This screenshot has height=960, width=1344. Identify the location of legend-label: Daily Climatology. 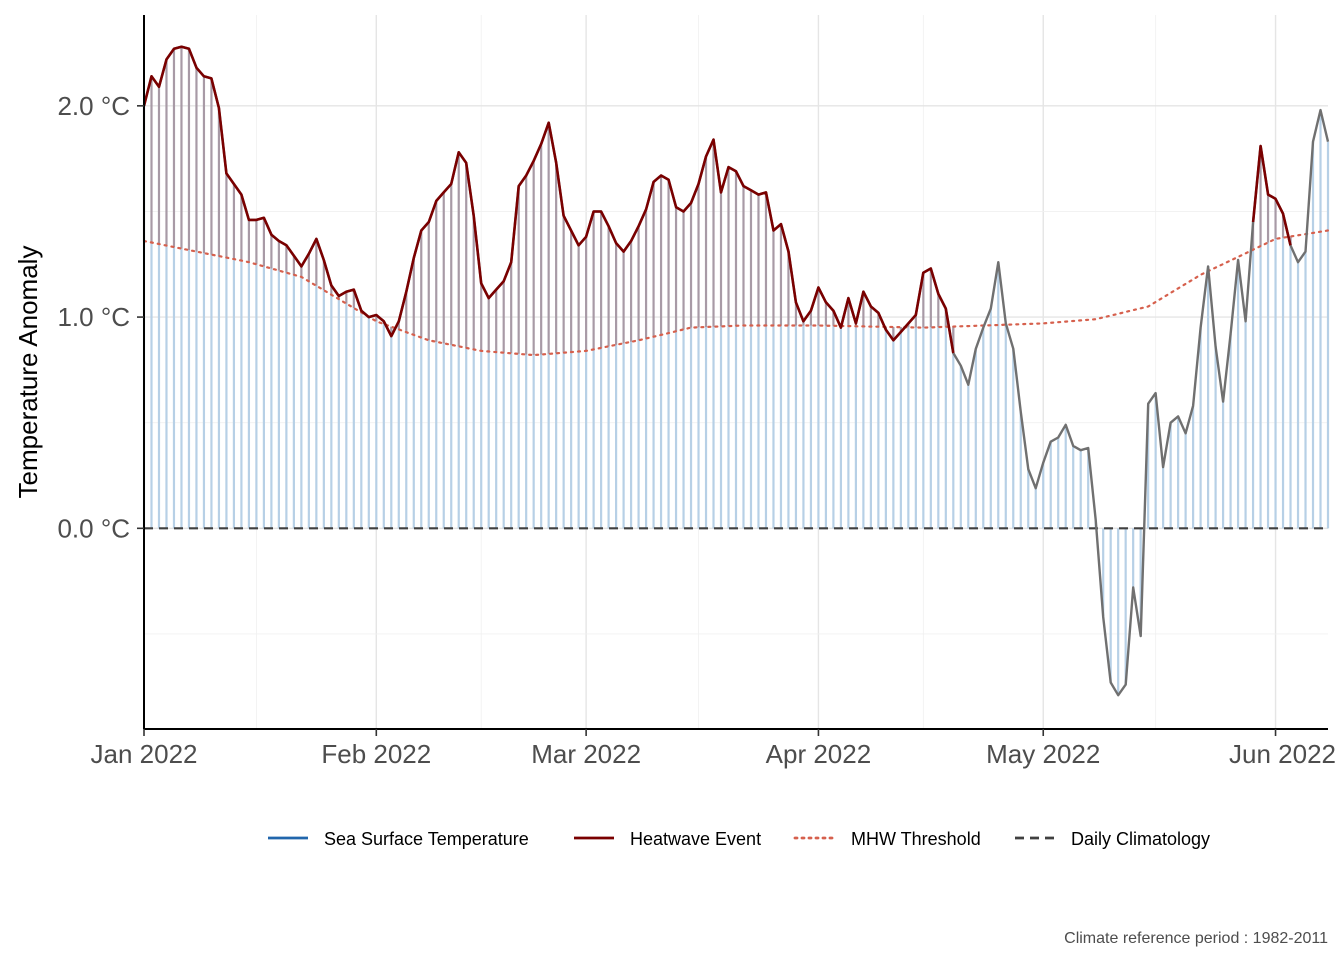
(1140, 839).